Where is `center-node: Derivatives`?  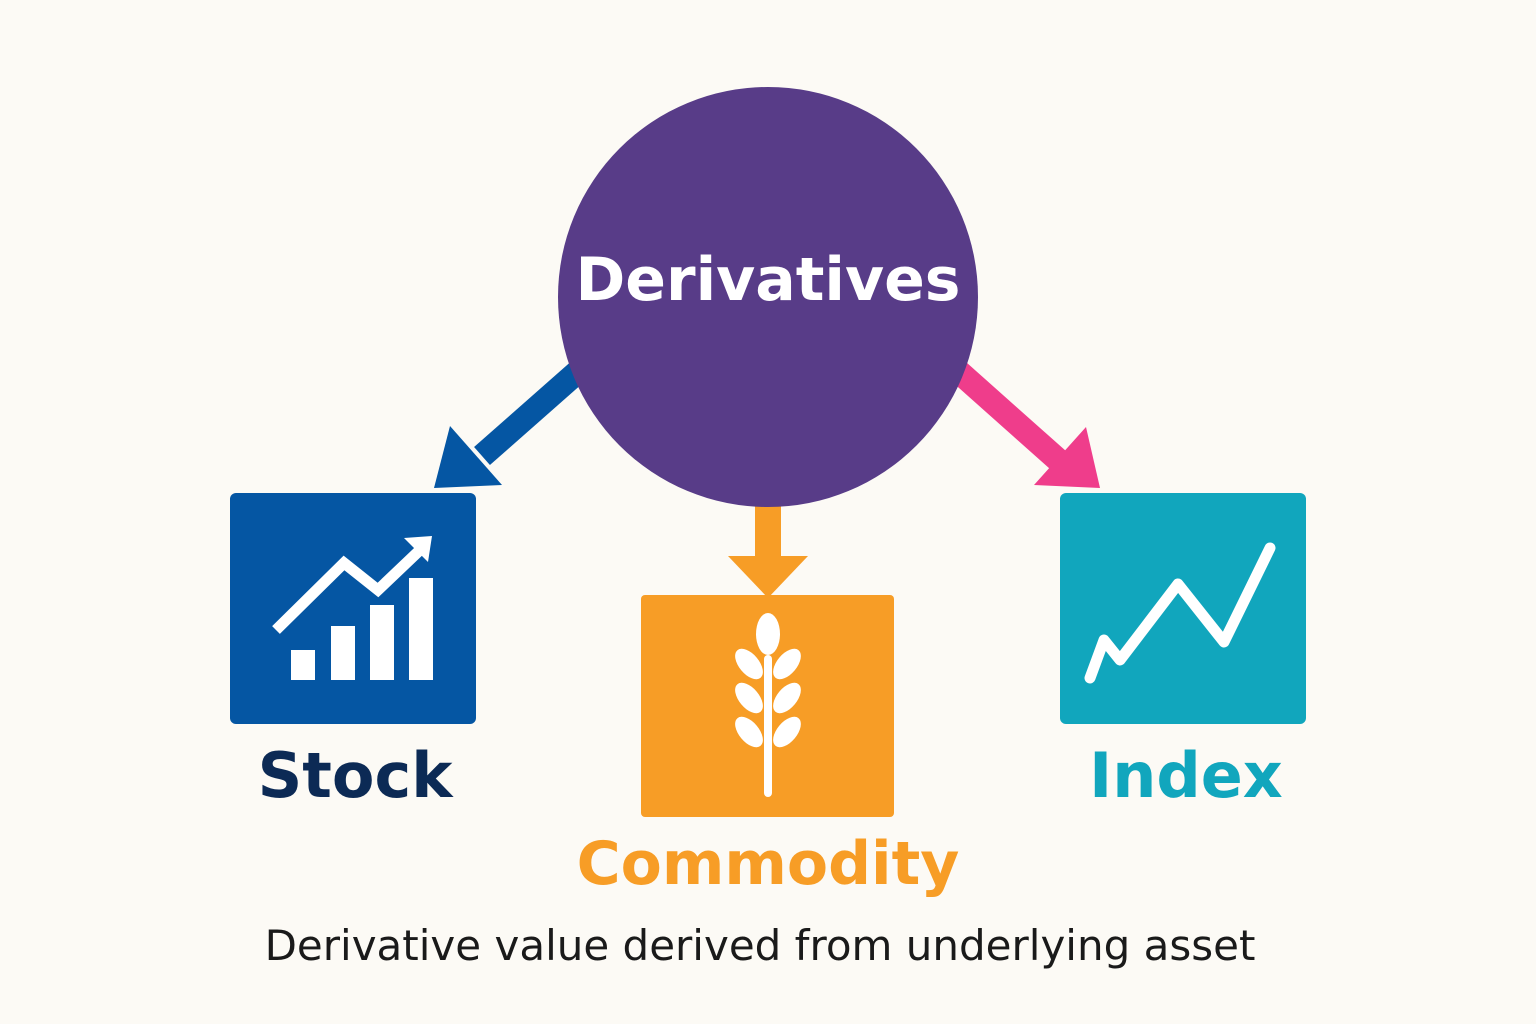 center-node: Derivatives is located at coordinates (768, 297).